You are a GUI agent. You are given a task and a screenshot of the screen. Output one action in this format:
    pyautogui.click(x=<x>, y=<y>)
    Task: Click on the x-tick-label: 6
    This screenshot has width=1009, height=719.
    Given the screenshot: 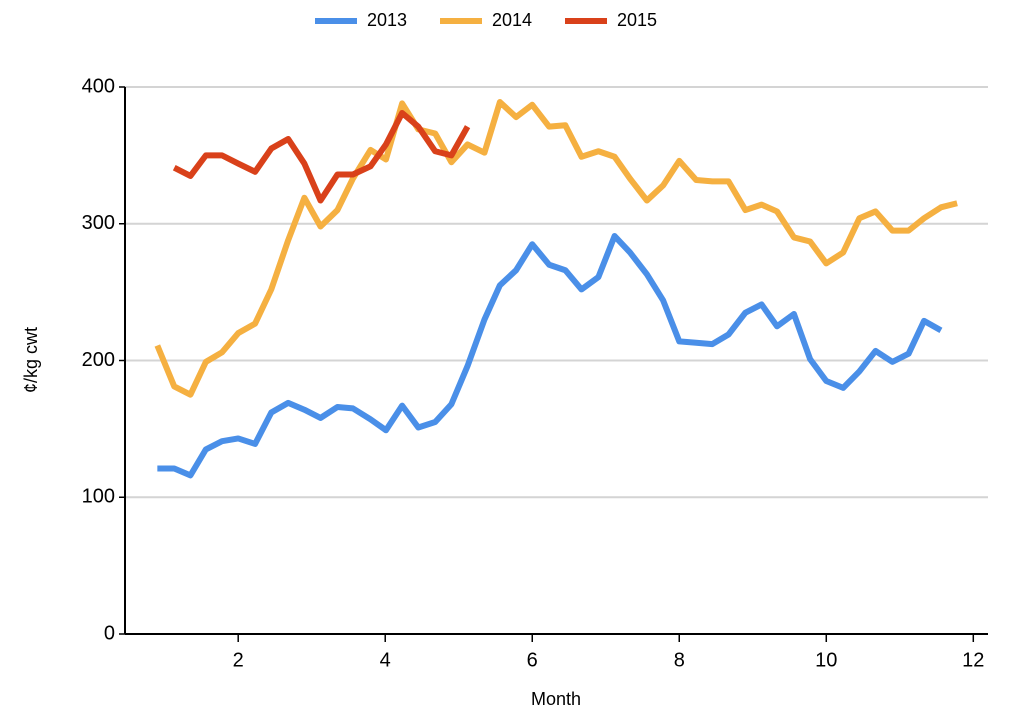 What is the action you would take?
    pyautogui.click(x=532, y=660)
    